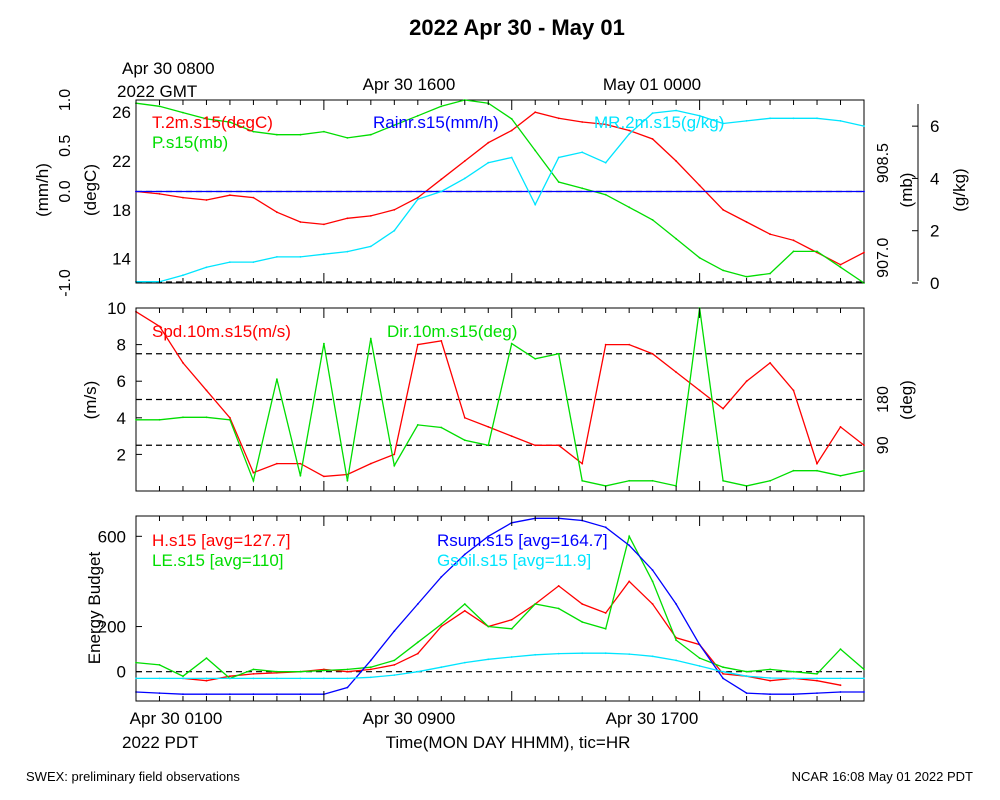  Describe the element at coordinates (90, 400) in the screenshot. I see `middle-left-axis-label: (m/s)` at that location.